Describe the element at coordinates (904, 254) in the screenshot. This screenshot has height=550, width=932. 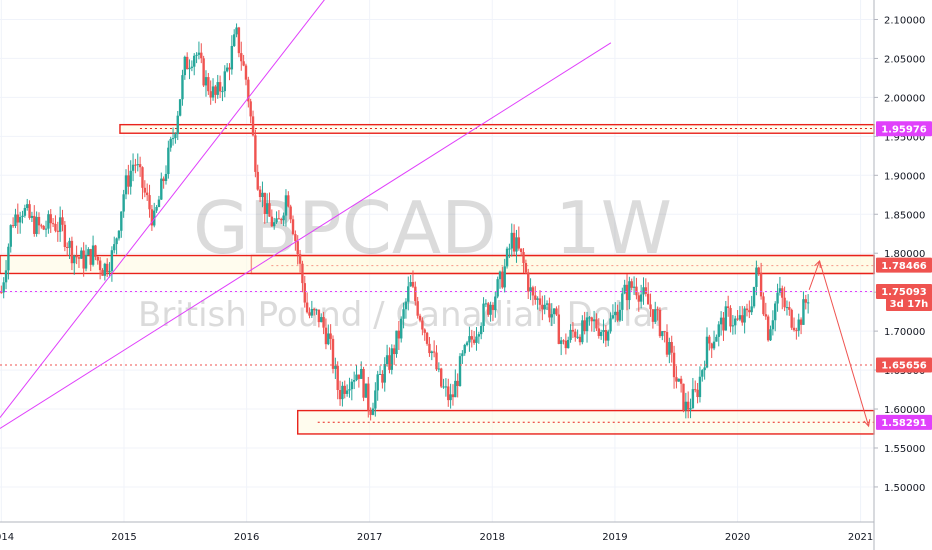
I see `y-tick-label: 1.80000` at that location.